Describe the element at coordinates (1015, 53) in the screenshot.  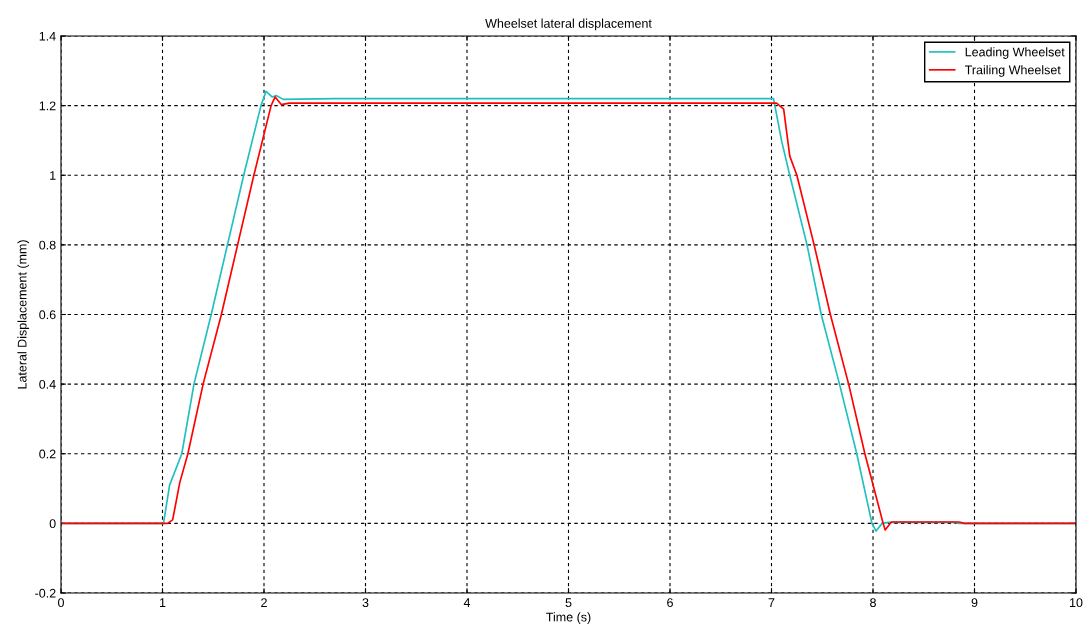
I see `legend-label: Leading Wheelset` at that location.